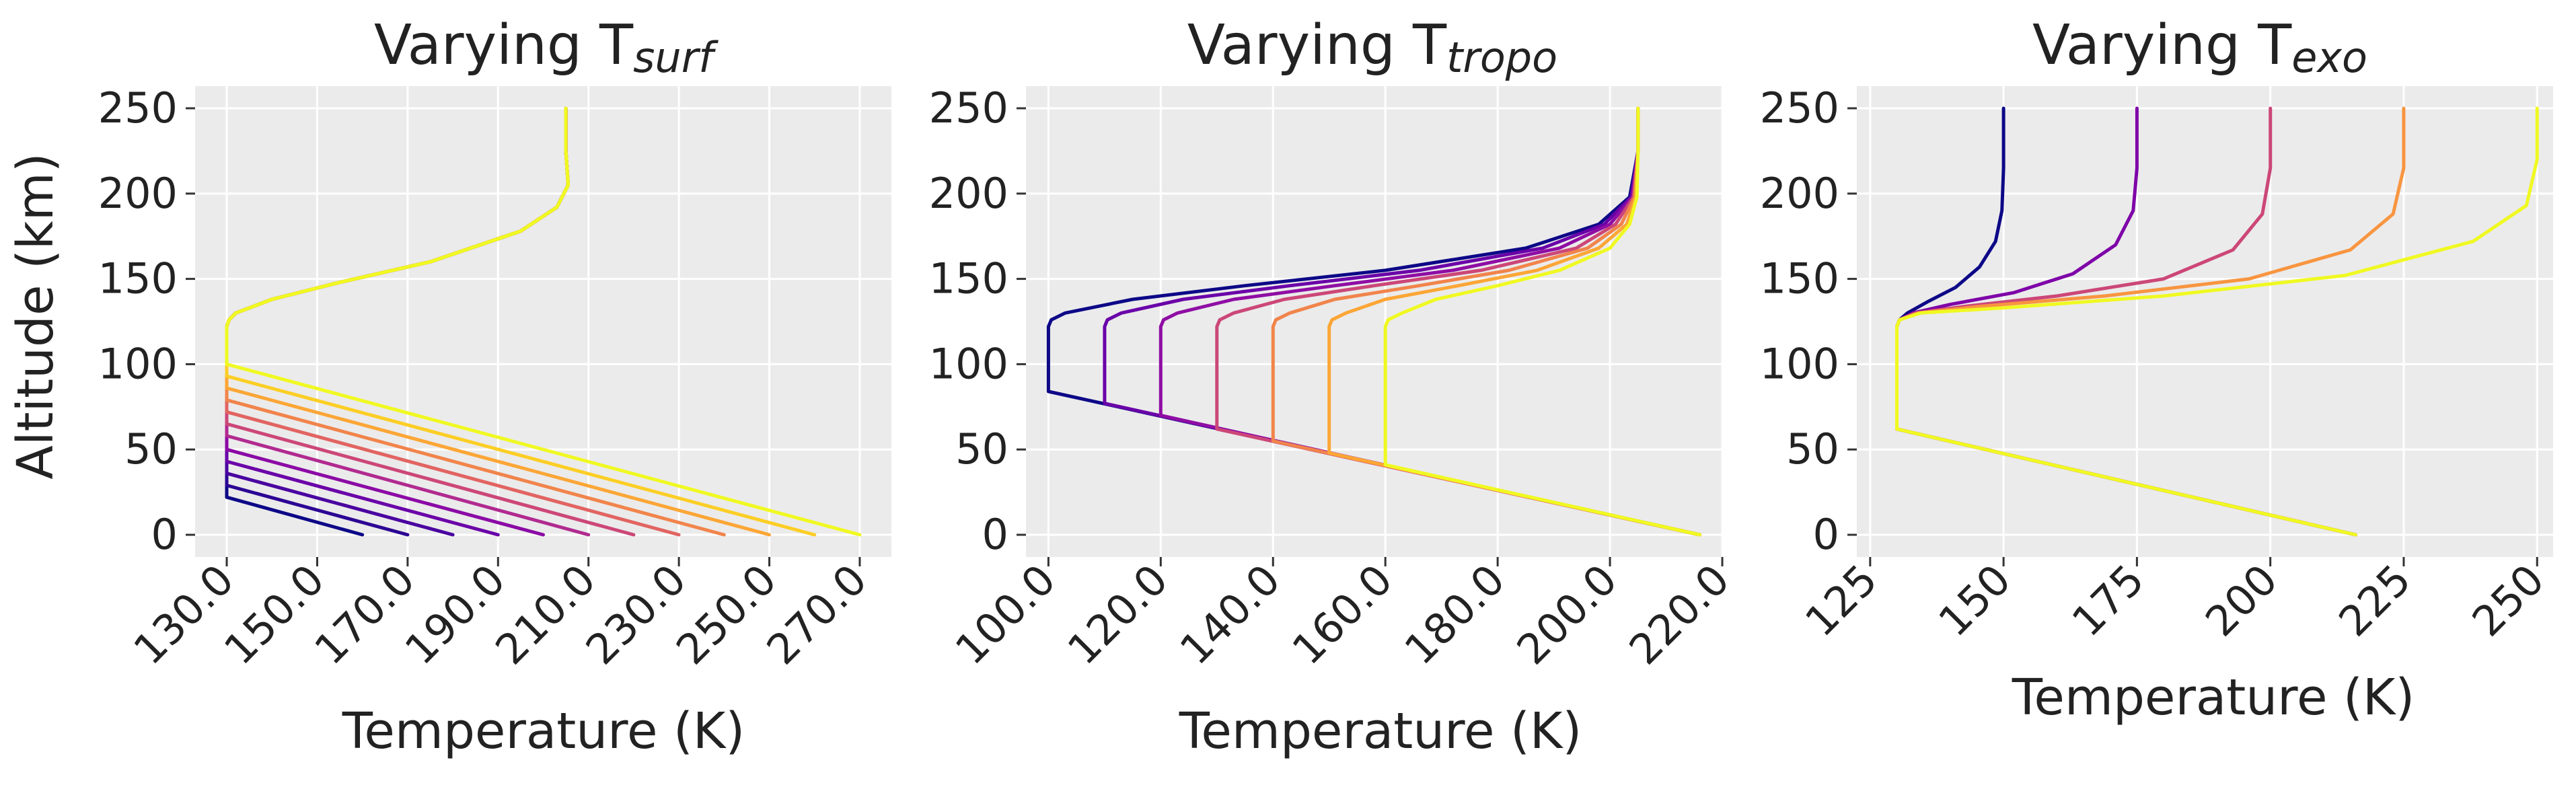 This screenshot has height=785, width=2576. Describe the element at coordinates (2508, 600) in the screenshot. I see `x-tick-label: 250` at that location.